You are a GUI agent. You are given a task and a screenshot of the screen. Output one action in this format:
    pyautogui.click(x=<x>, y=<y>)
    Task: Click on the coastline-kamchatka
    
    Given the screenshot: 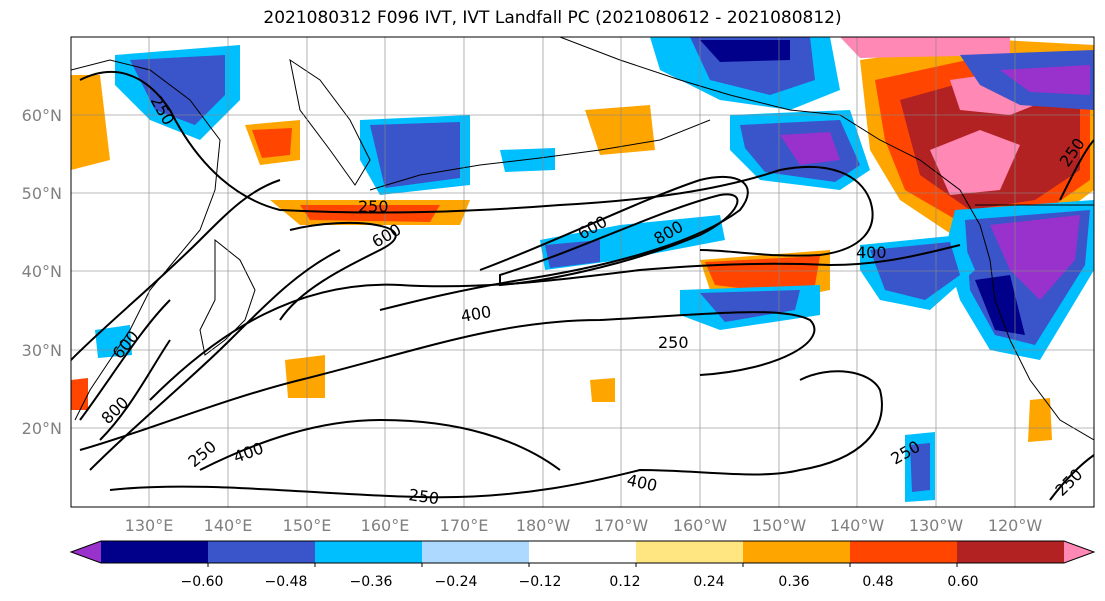 What is the action you would take?
    pyautogui.click(x=330, y=122)
    